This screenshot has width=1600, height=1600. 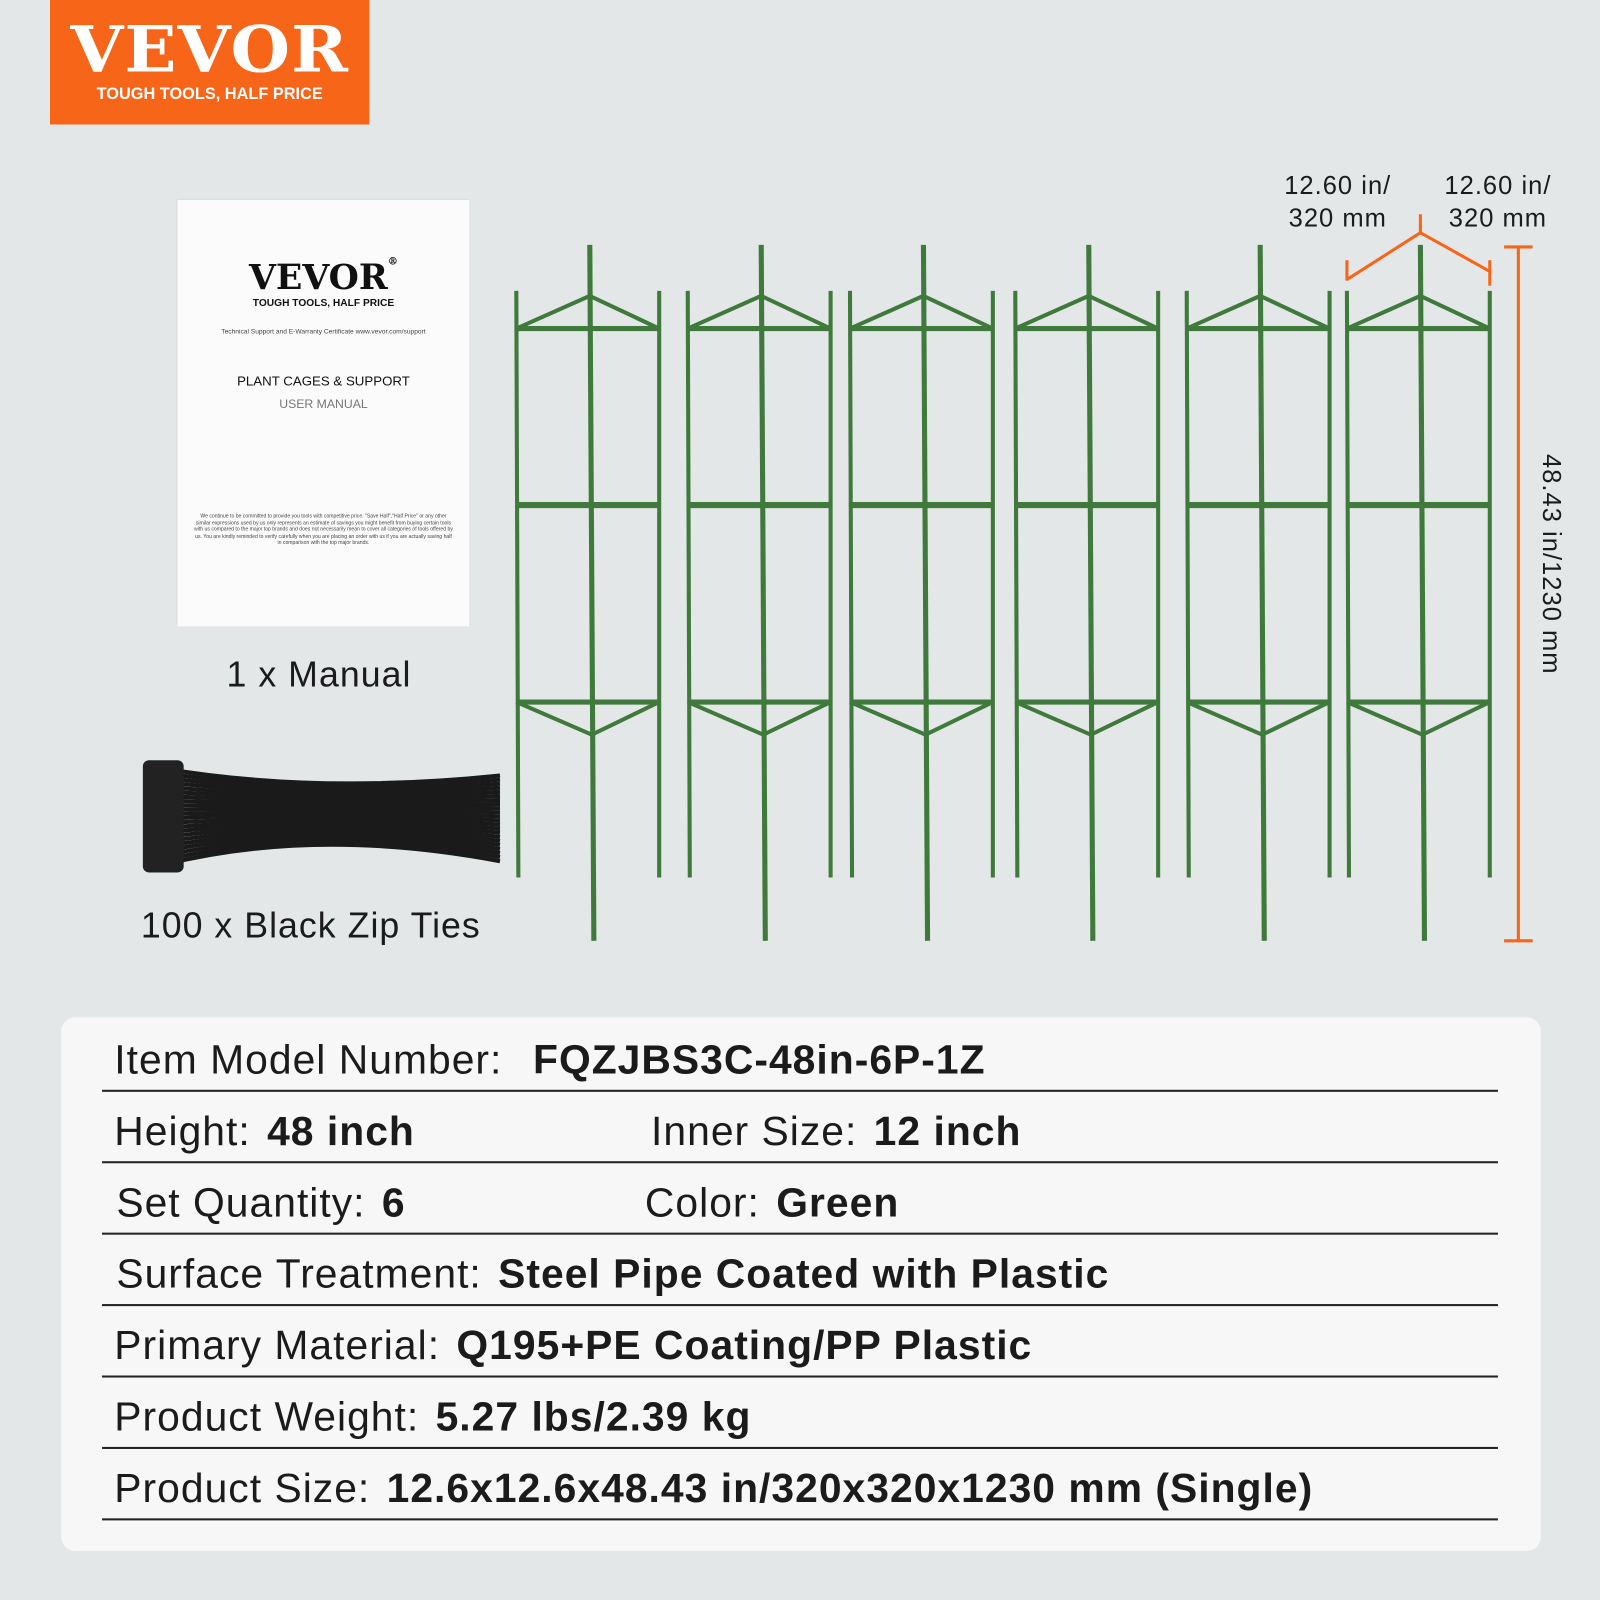 What do you see at coordinates (772, 1204) in the screenshot?
I see `spec-pair: Color: Green` at bounding box center [772, 1204].